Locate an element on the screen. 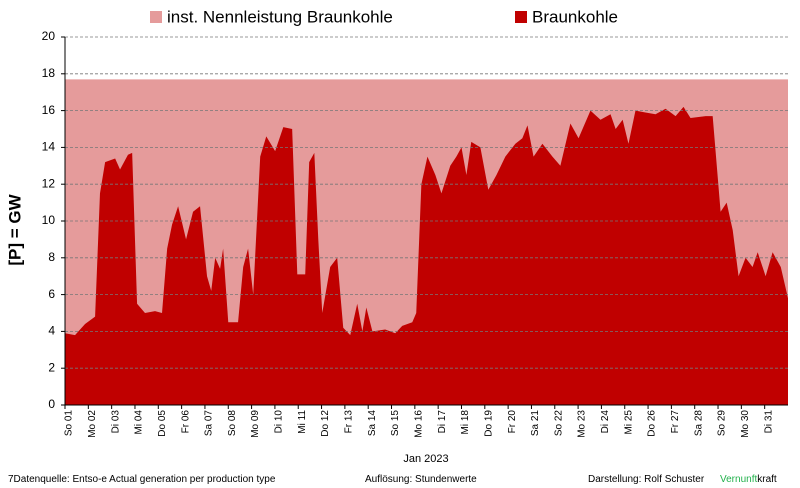  x-tick-label: Mi 11 is located at coordinates (302, 422).